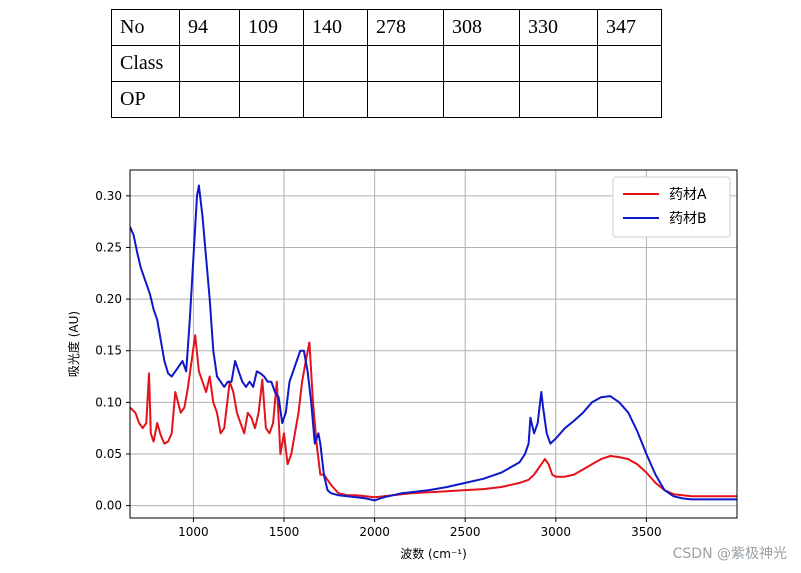 The width and height of the screenshot is (801, 573). I want to click on y-tick-label: 0.30, so click(108, 196).